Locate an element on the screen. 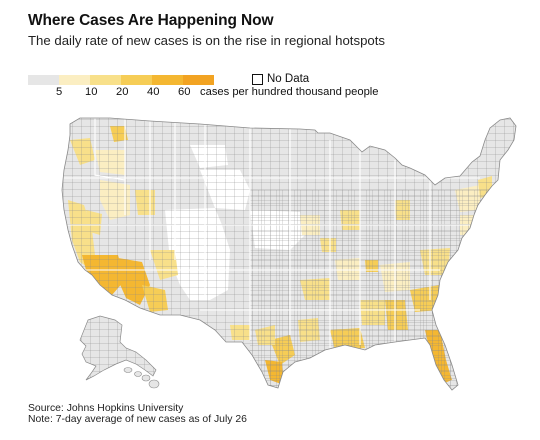  source-note: Source: Johns Hopkins University is located at coordinates (106, 408).